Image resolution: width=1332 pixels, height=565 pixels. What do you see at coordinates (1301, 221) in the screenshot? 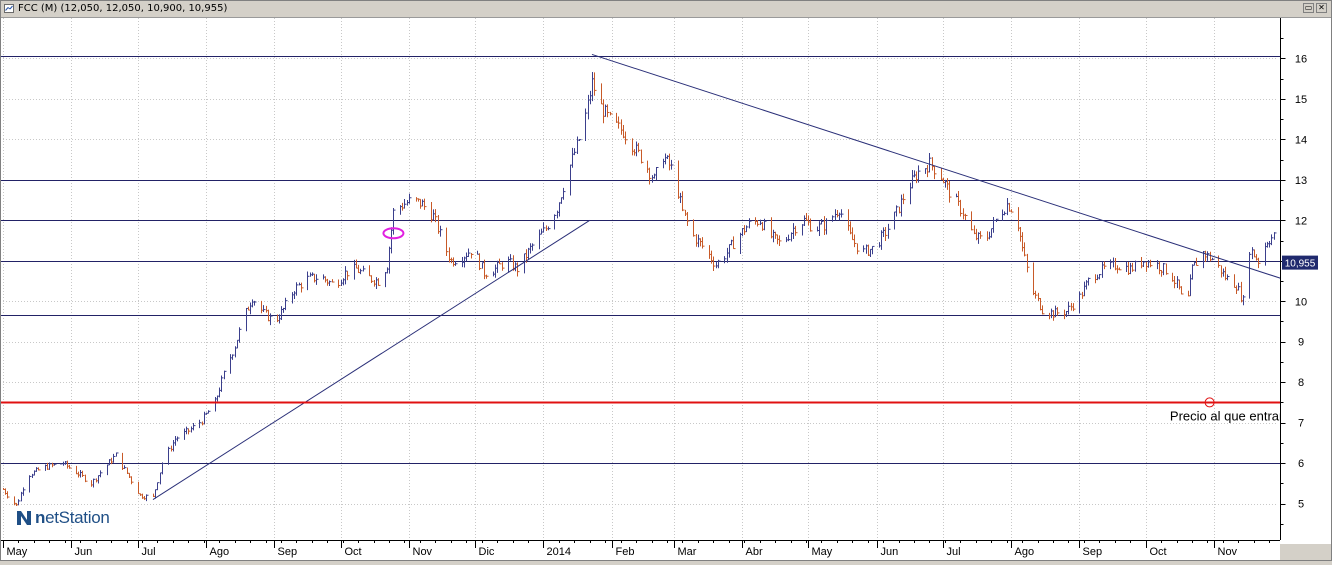
I see `y-tick-label: 12` at bounding box center [1301, 221].